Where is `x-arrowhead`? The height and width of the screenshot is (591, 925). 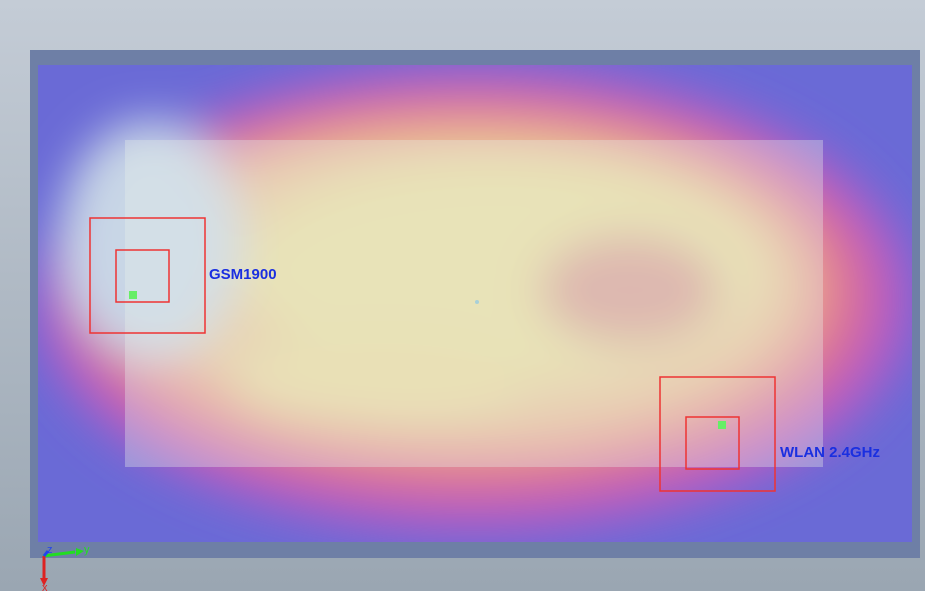
x-arrowhead is located at coordinates (44, 582).